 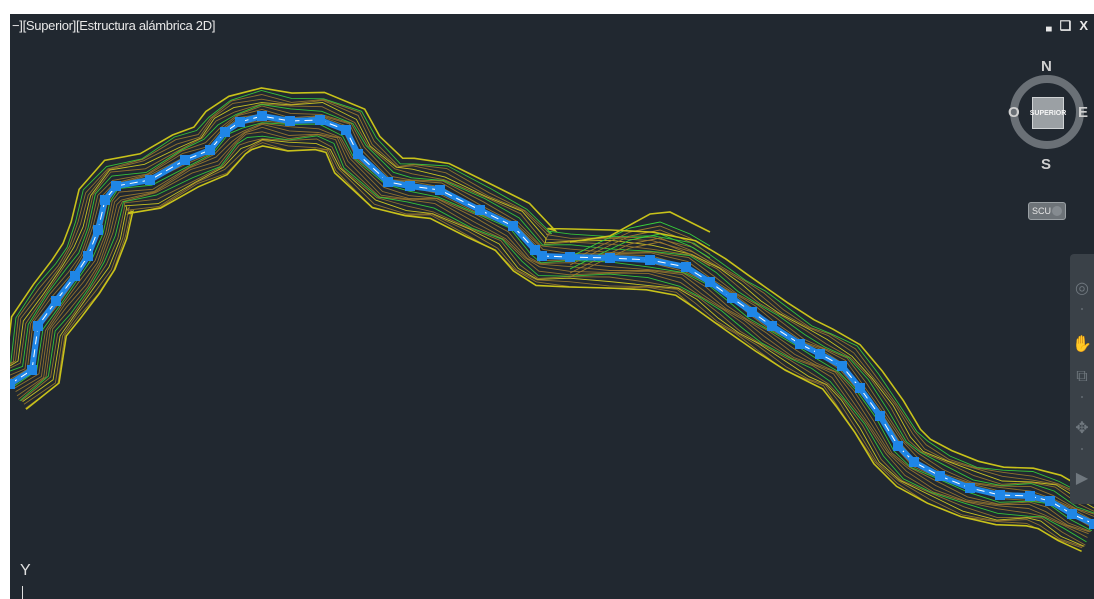 I want to click on ucs-menu-button: SCU, so click(x=1047, y=211).